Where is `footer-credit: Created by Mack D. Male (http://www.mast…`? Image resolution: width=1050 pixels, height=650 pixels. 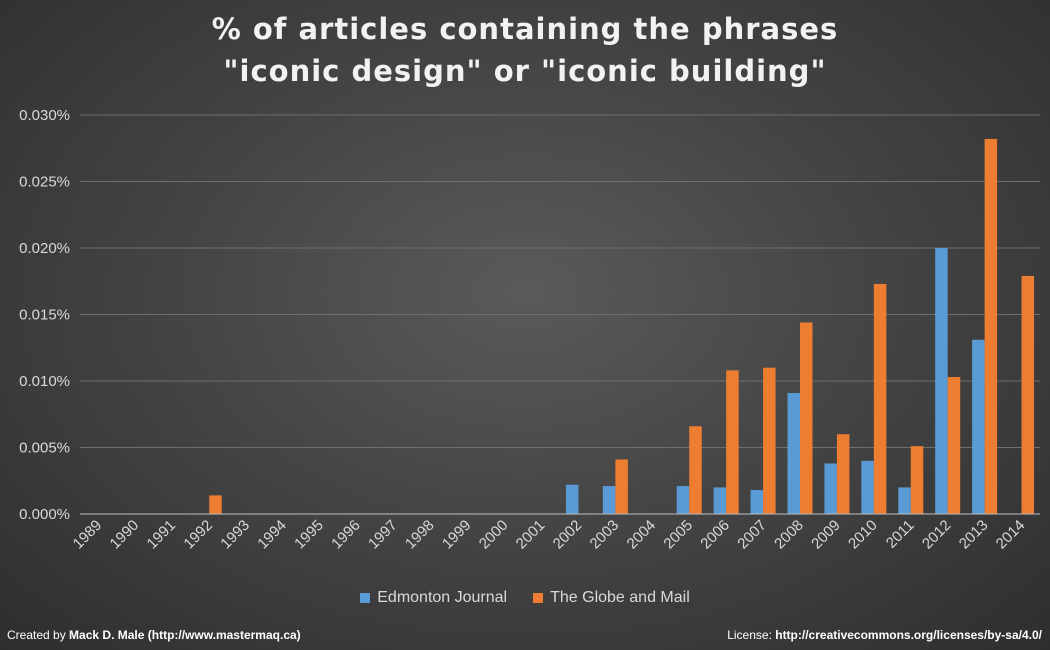 footer-credit: Created by Mack D. Male (http://www.mast… is located at coordinates (154, 635).